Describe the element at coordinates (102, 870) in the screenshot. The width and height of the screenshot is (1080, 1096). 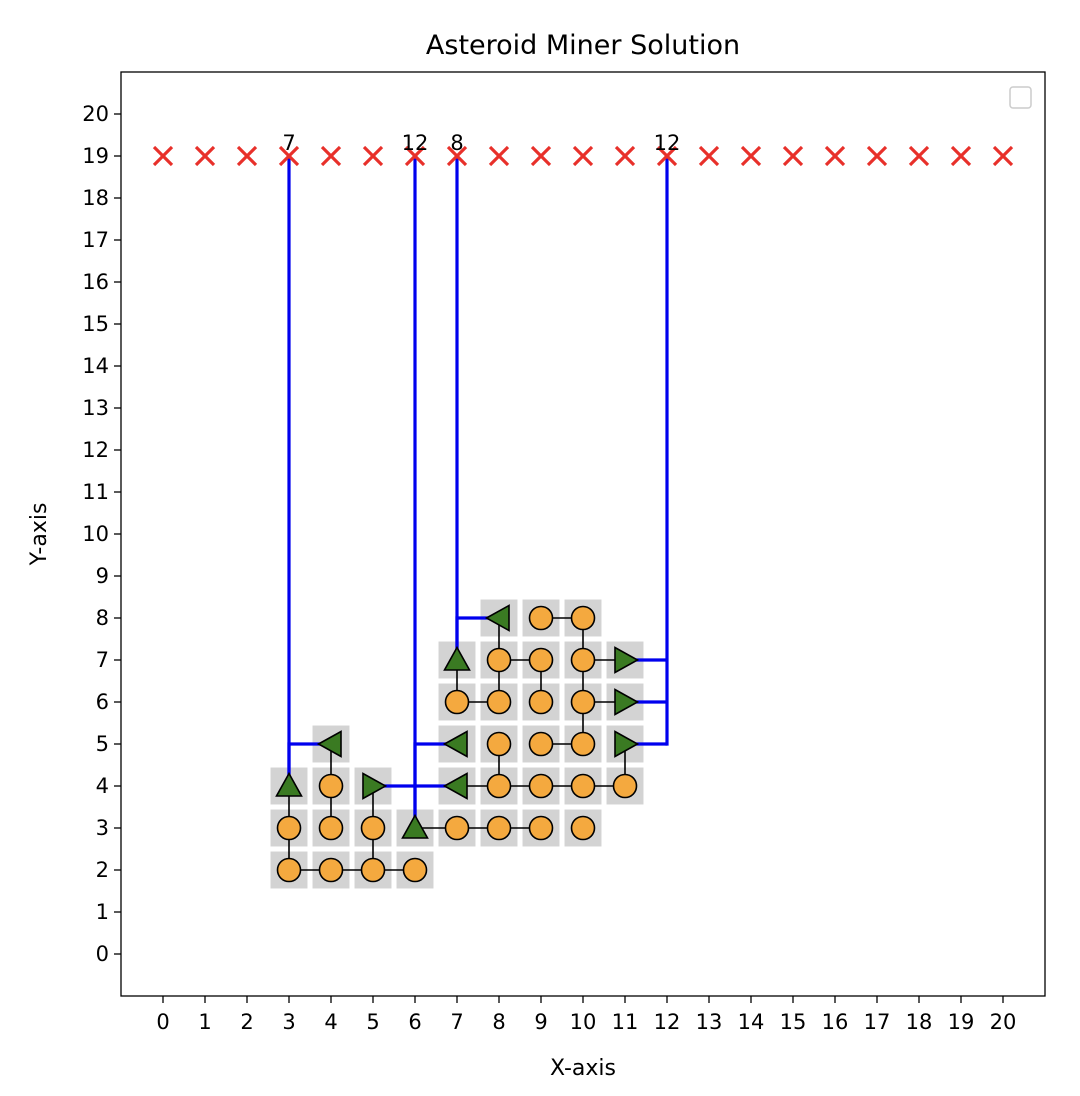
I see `y-tick-label: 2` at that location.